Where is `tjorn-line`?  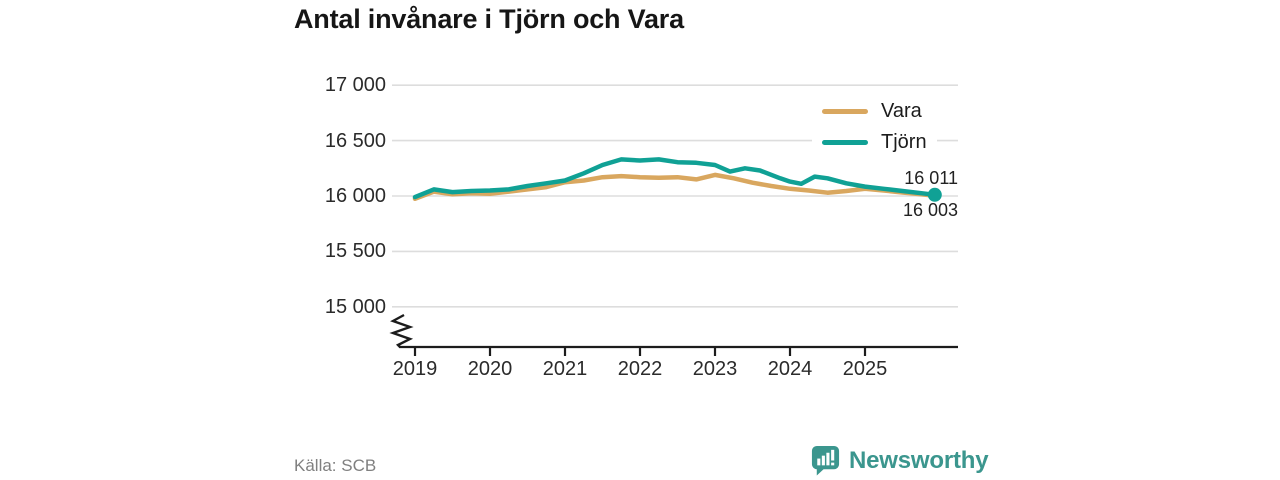
tjorn-line is located at coordinates (675, 178).